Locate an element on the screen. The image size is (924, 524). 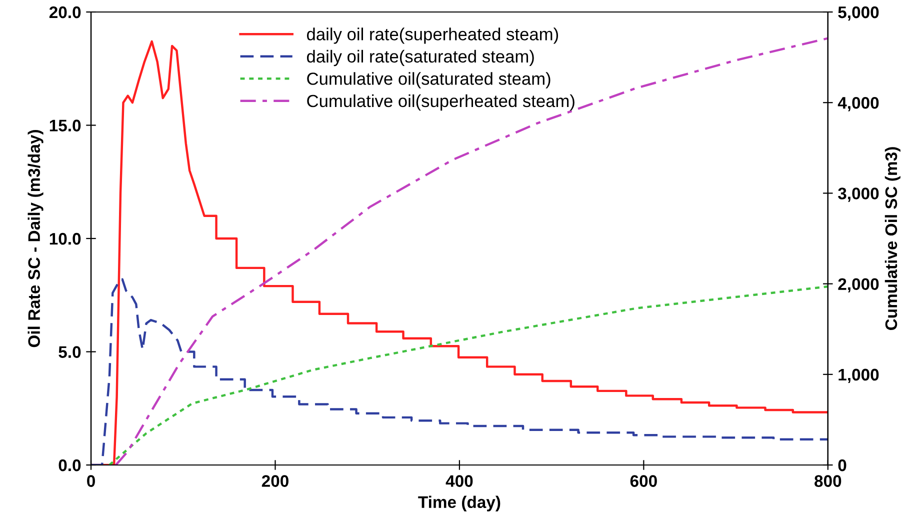
y-tick-label: 15.0 is located at coordinates (65, 126).